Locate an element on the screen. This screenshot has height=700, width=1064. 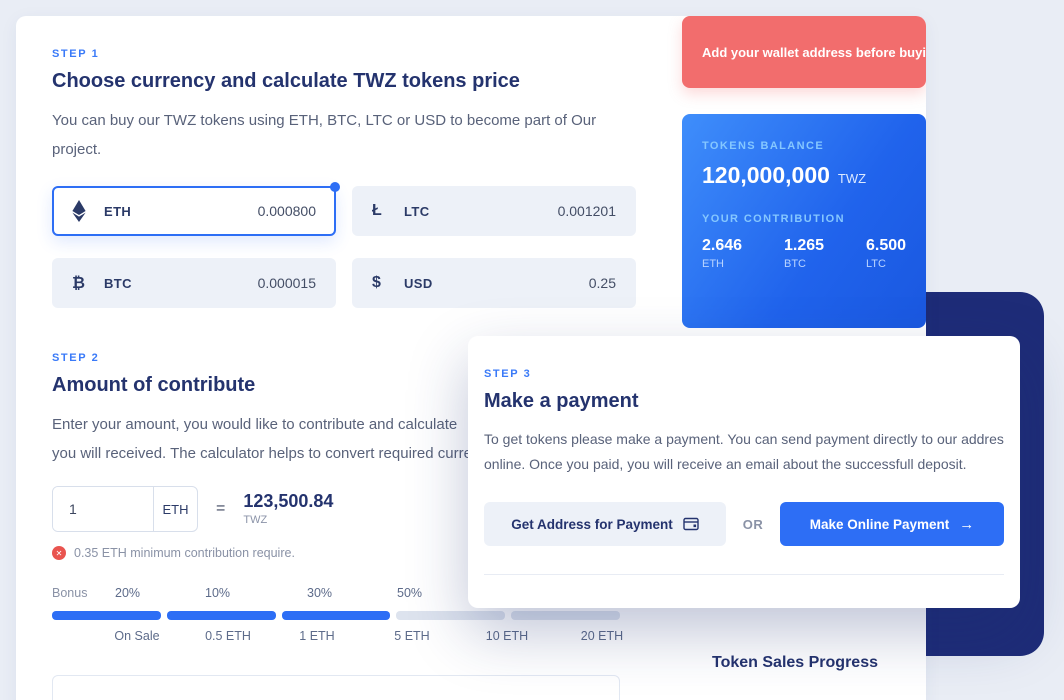
currency-tile-ltc: Ł LTC 0.001201 is located at coordinates (494, 211).